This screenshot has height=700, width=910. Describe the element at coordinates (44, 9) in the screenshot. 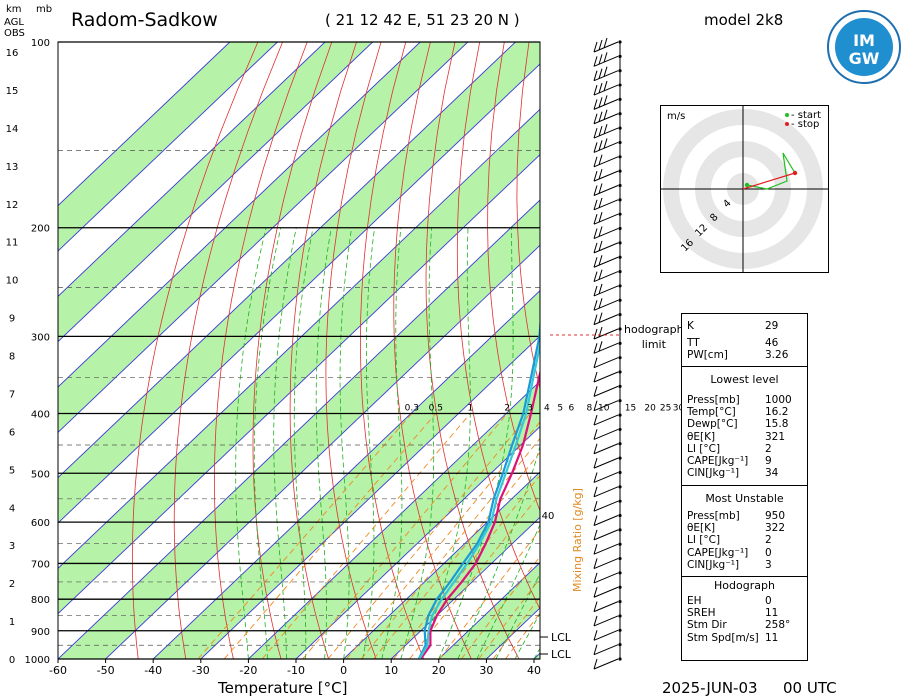

I see `mb-label: mb` at that location.